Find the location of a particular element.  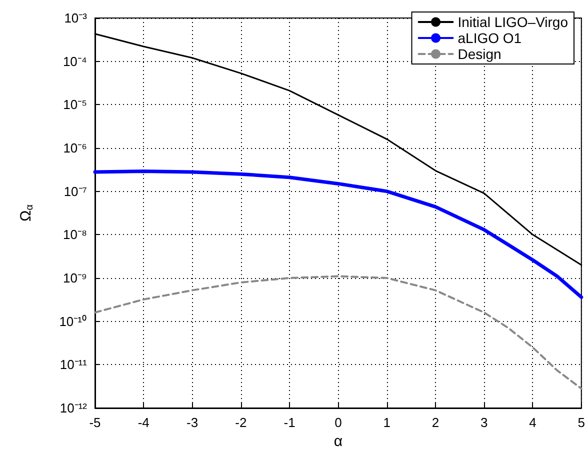

x-tick-label: 0 is located at coordinates (338, 422).